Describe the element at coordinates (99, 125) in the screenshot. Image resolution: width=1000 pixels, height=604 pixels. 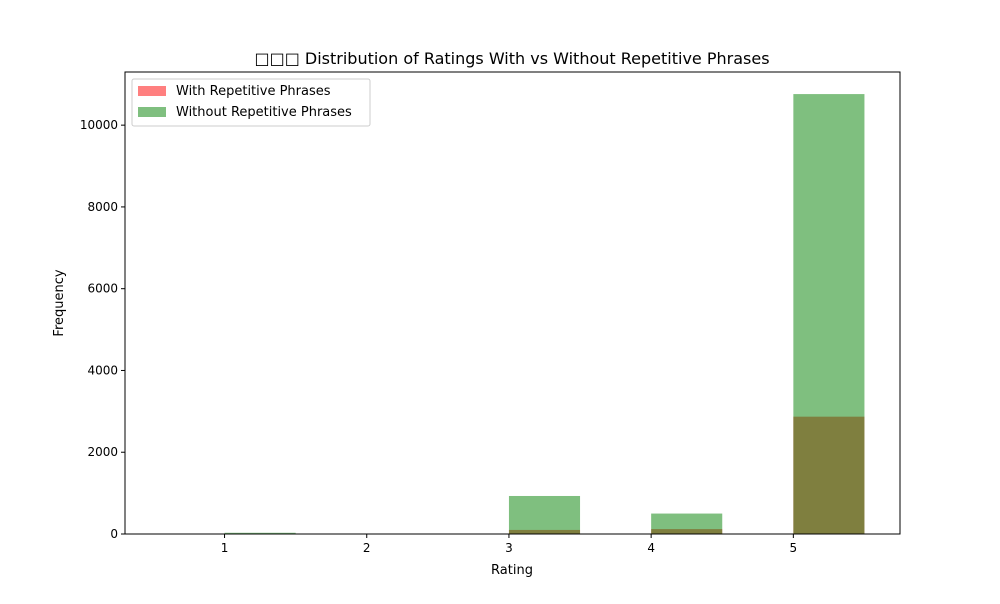
I see `y-tick-label: 10000` at that location.